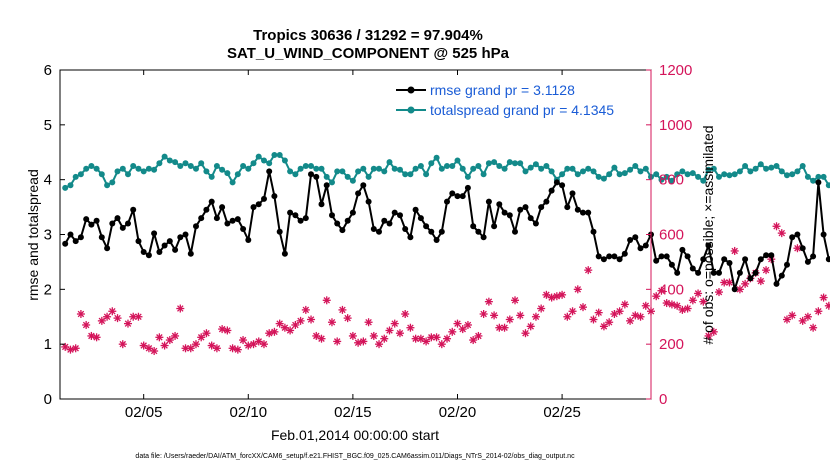  Describe the element at coordinates (411, 110) in the screenshot. I see `legend-spread-marker` at that location.